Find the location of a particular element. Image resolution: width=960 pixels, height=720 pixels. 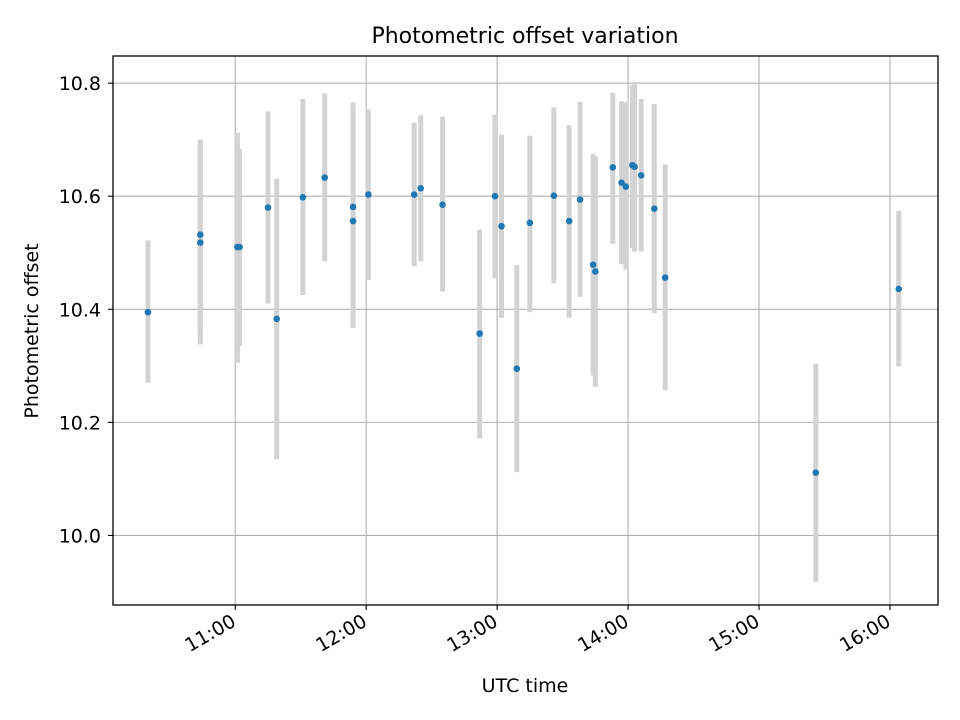

chart-title: Photometric offset variation is located at coordinates (524, 36).